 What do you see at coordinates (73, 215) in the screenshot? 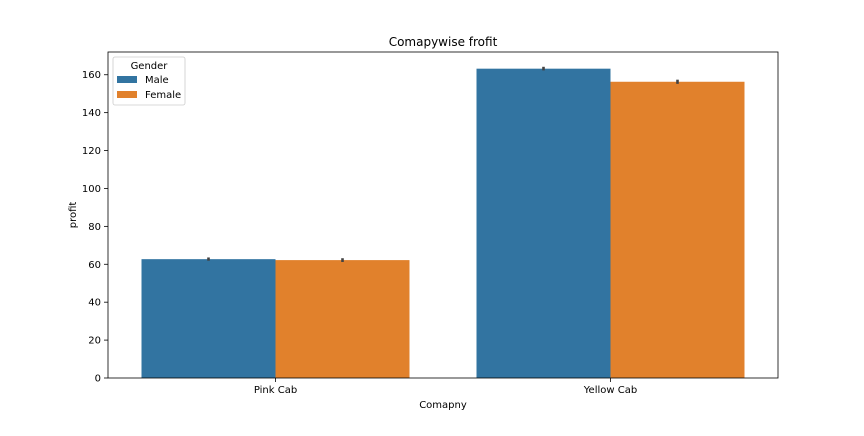
I see `y-axis-label: profit` at bounding box center [73, 215].